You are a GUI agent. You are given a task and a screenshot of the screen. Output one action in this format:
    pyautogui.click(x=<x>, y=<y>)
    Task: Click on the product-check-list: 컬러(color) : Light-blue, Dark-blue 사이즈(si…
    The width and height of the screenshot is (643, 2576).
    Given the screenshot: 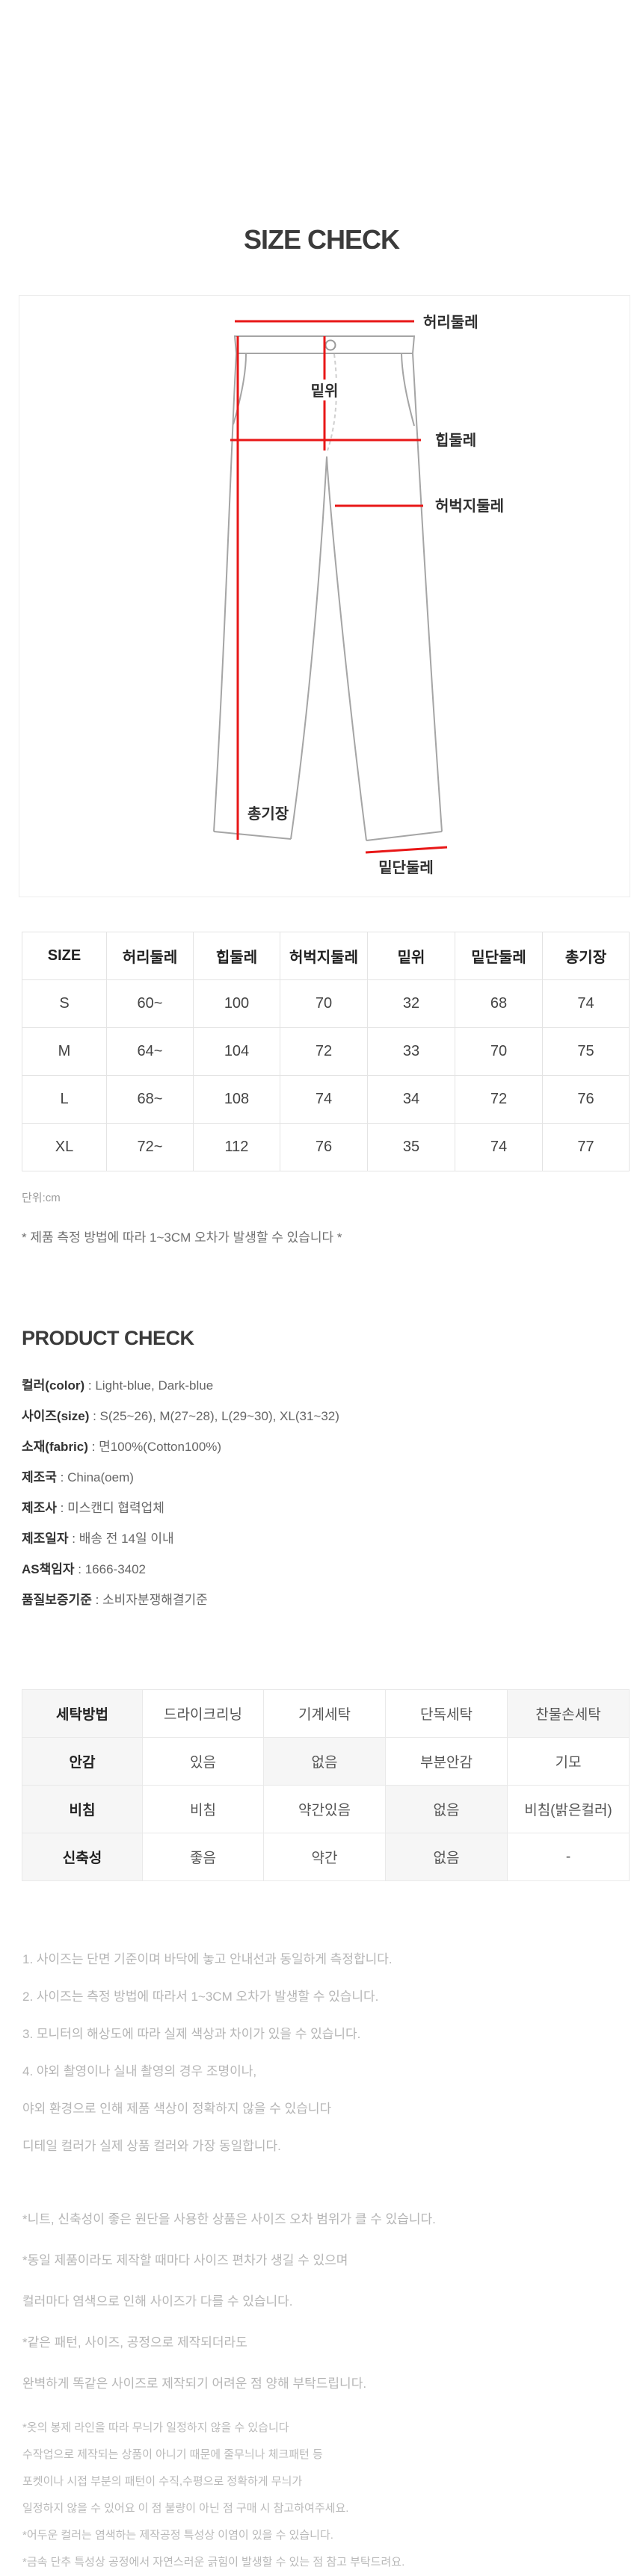 What is the action you would take?
    pyautogui.click(x=313, y=1492)
    